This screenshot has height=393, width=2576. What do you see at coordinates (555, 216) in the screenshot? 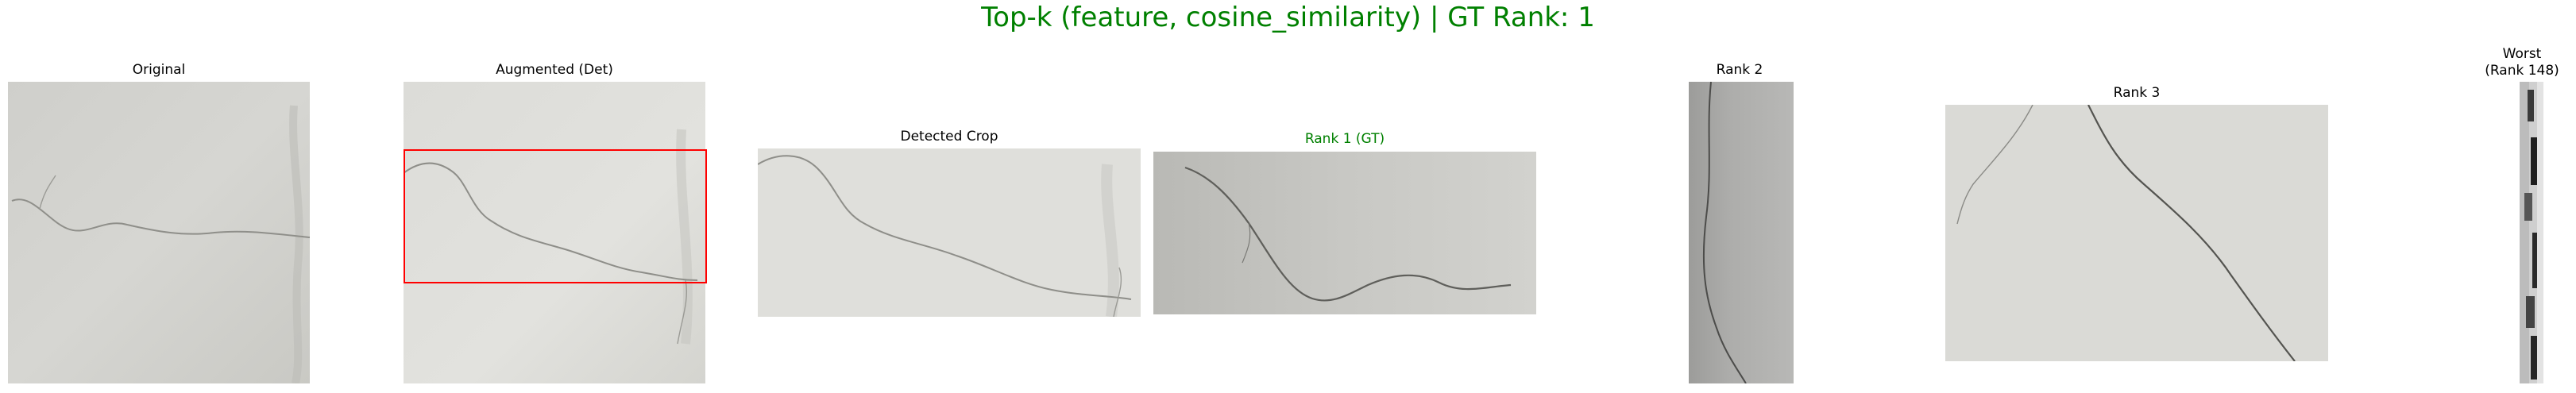
I see `detection-box` at bounding box center [555, 216].